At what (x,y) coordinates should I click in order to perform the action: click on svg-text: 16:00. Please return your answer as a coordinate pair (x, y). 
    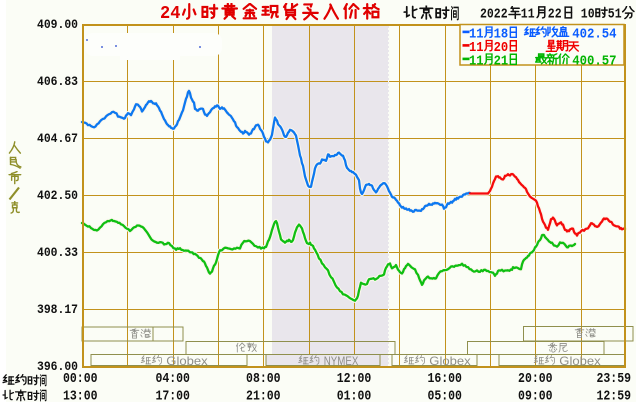
    Looking at the image, I should click on (444, 379).